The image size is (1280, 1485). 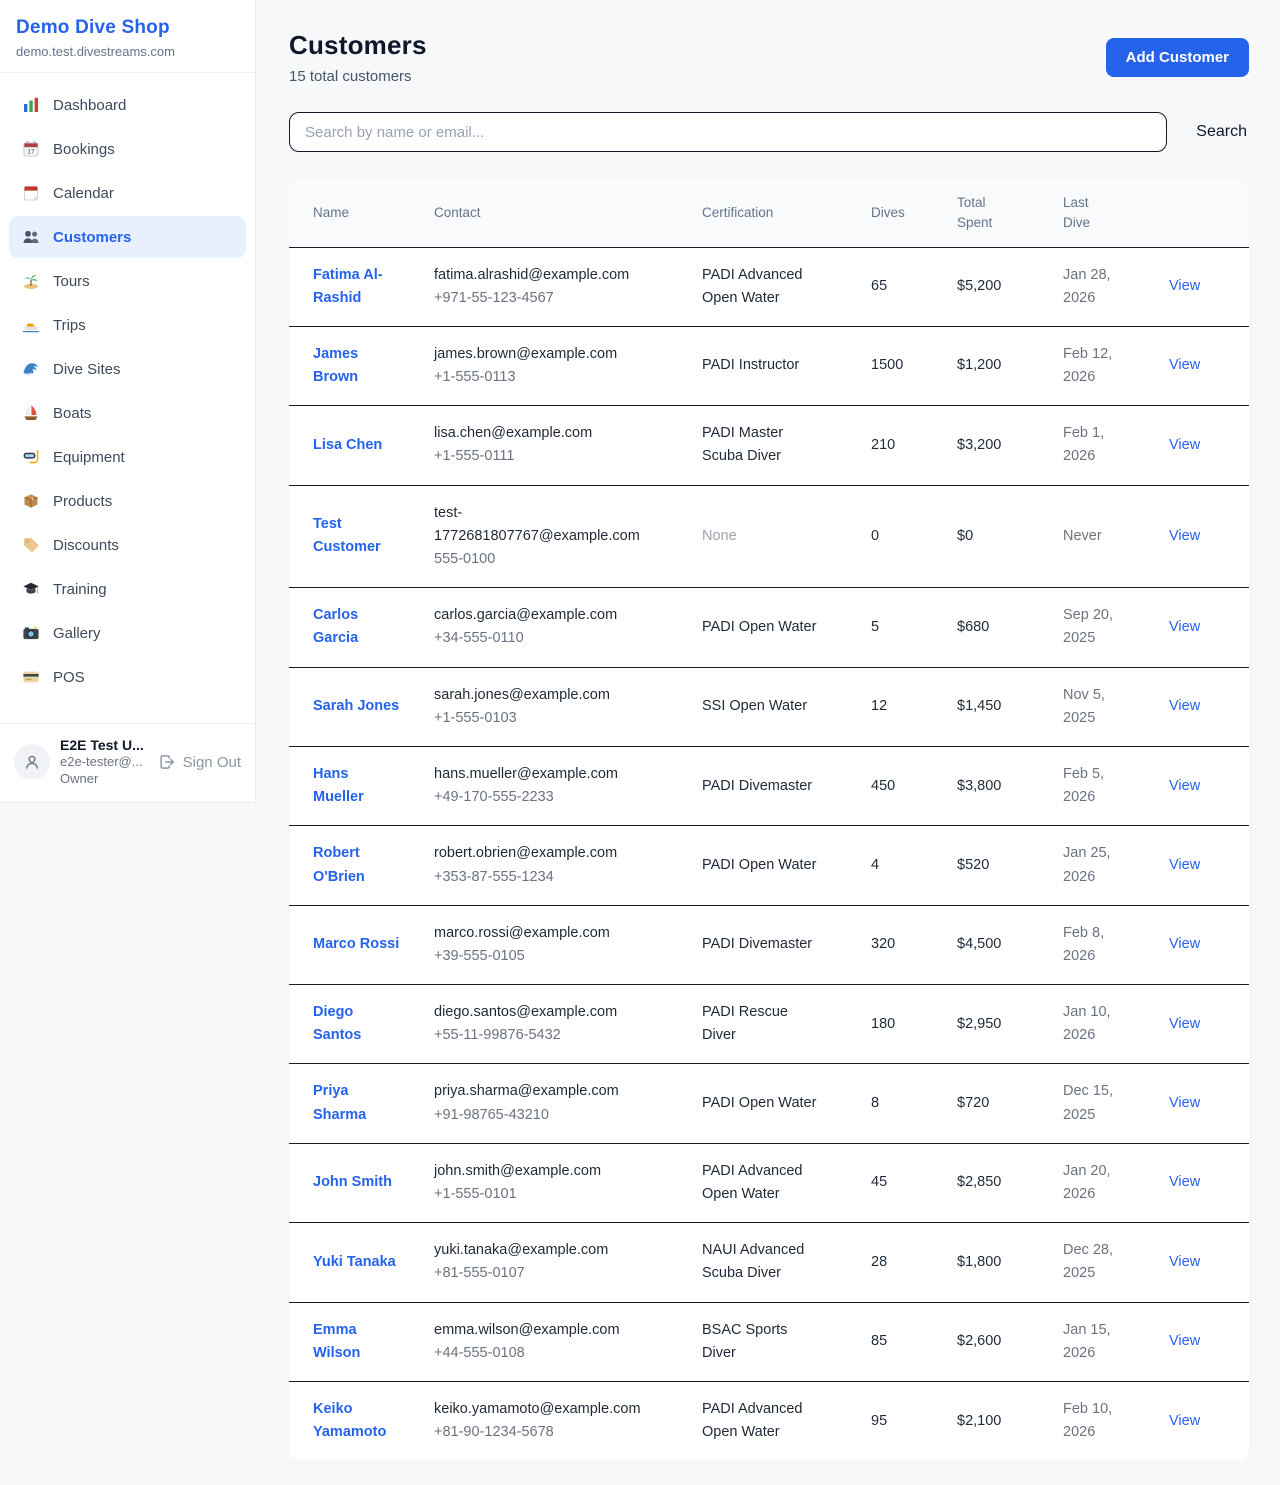 What do you see at coordinates (350, 76) in the screenshot?
I see `page-subtitle: 15 total customers` at bounding box center [350, 76].